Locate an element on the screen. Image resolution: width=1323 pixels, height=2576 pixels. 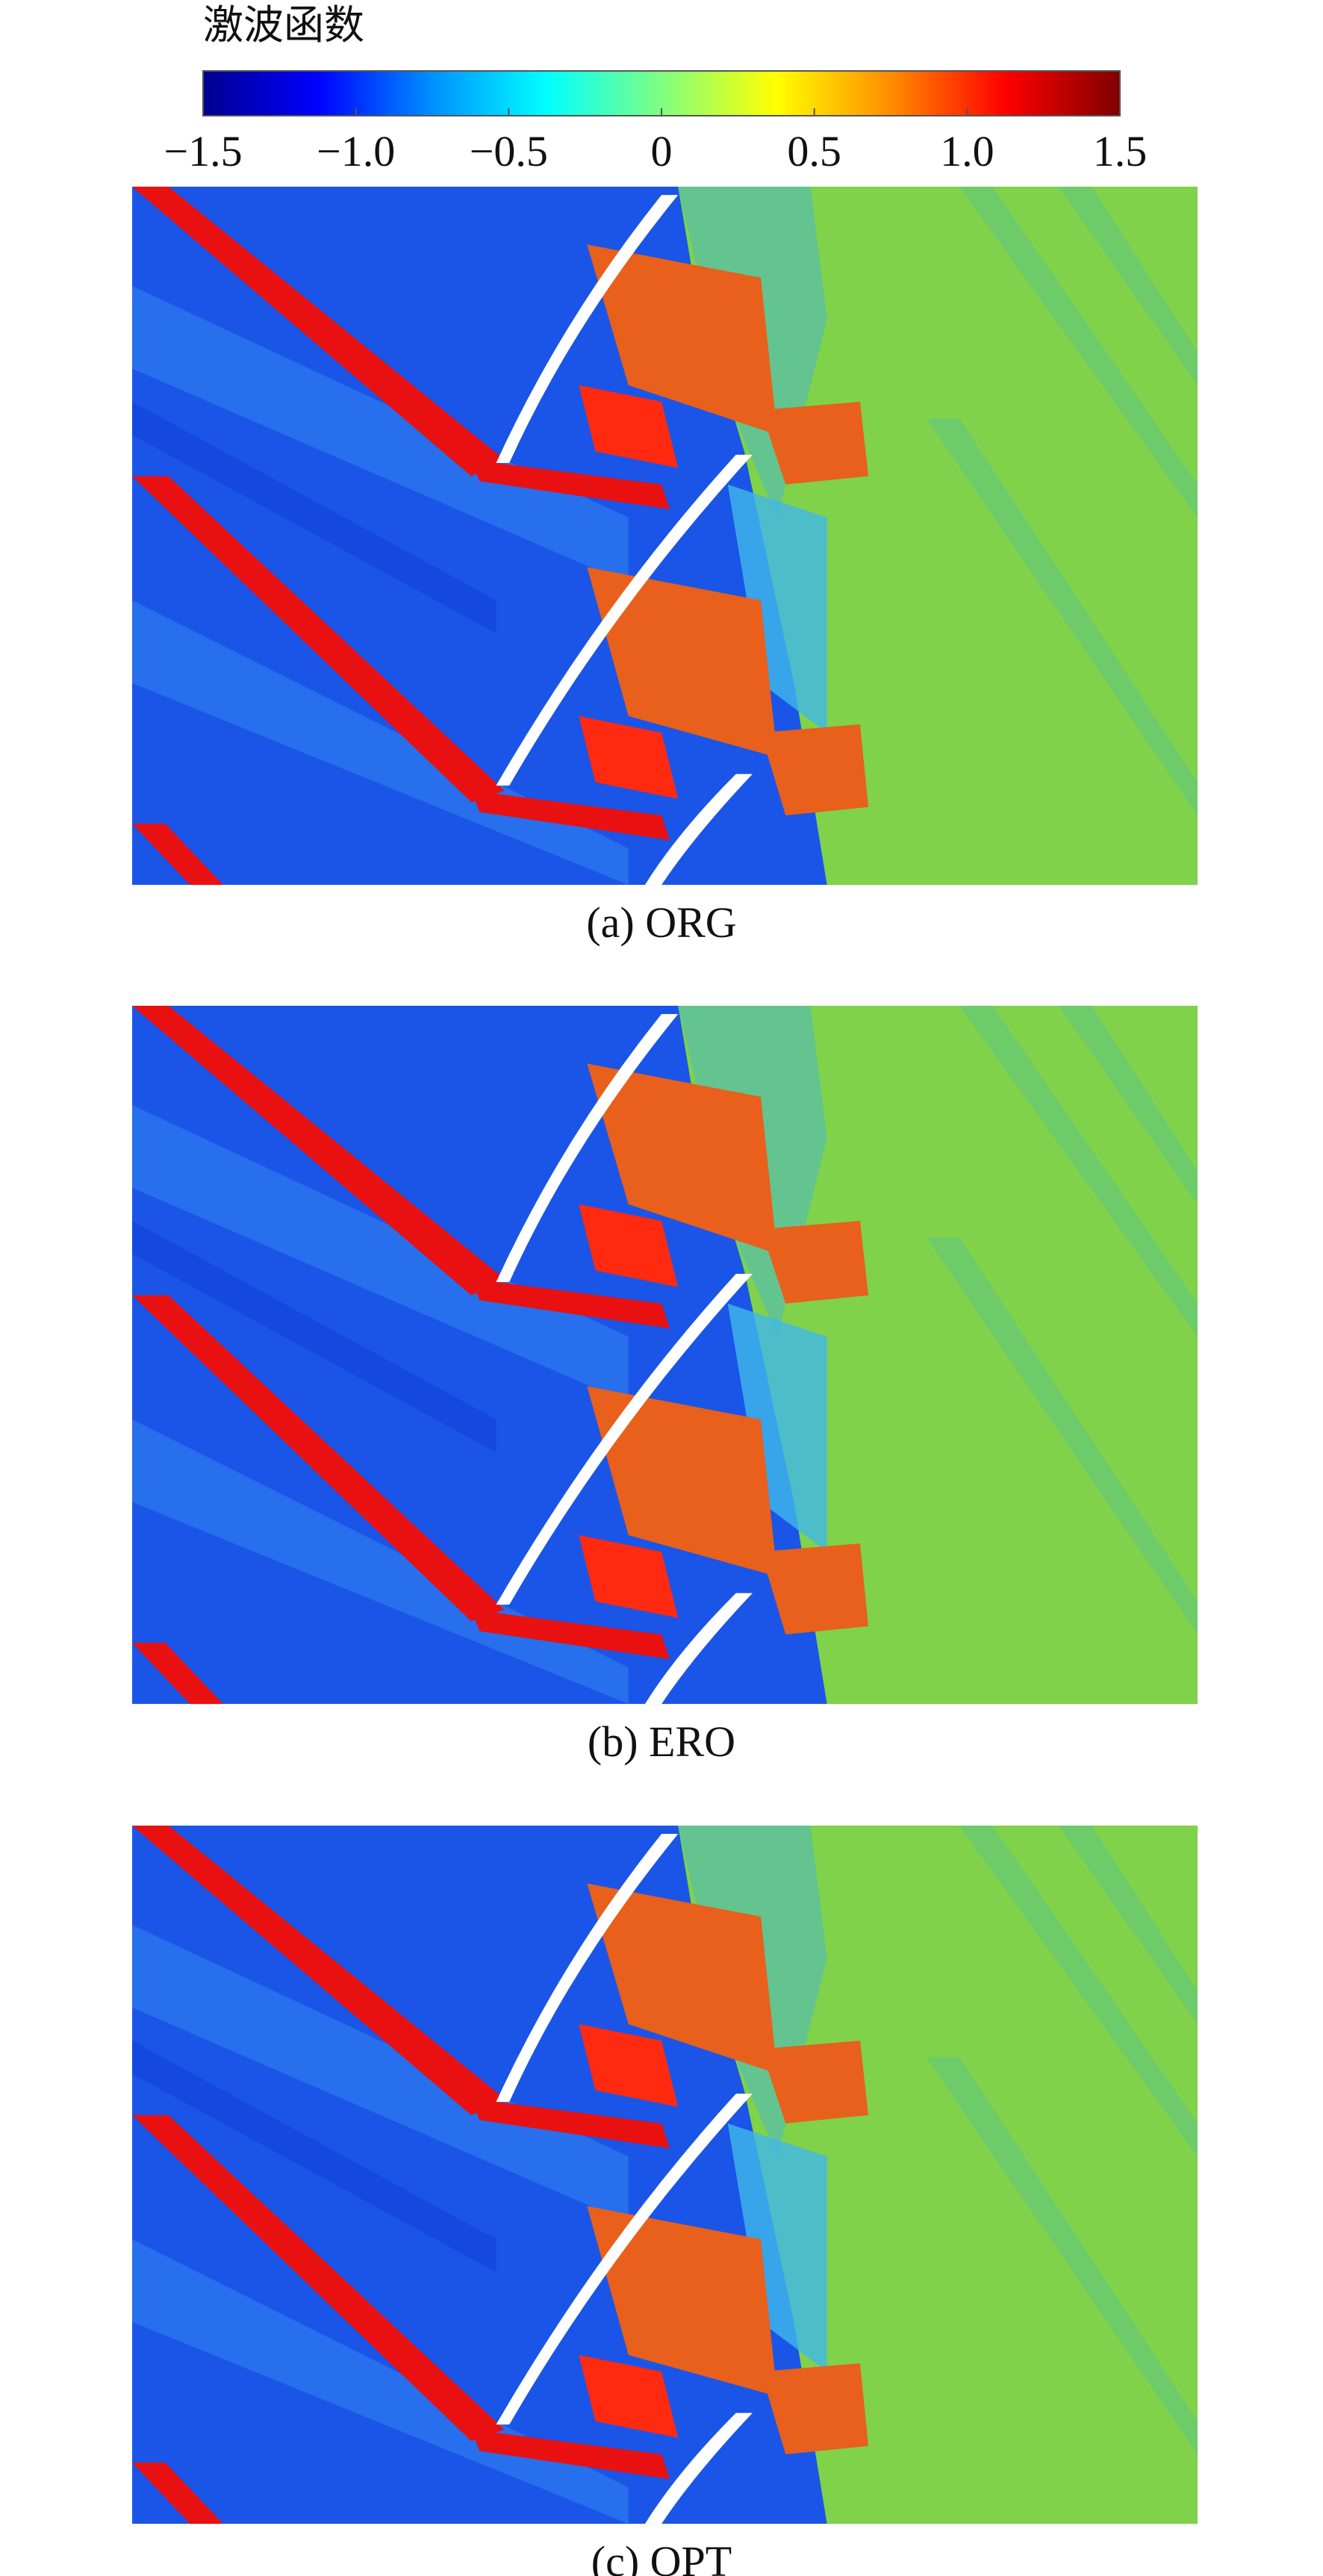
colorbar-tick-label: −0.5 is located at coordinates (509, 151).